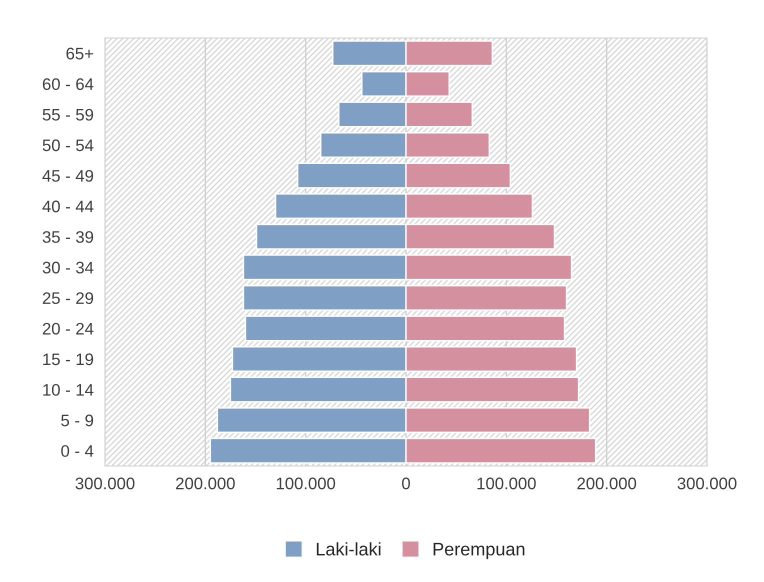  I want to click on y-tick-label: 55 - 59, so click(68, 114).